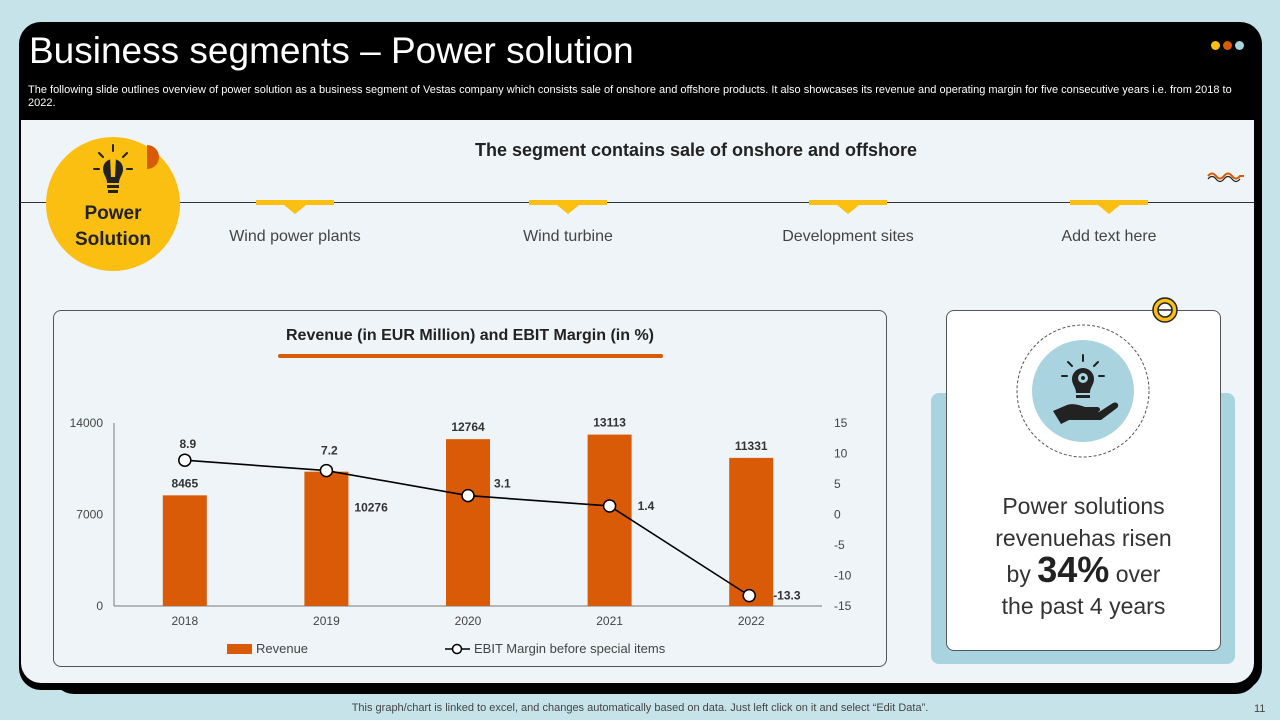  I want to click on revenue-data-label: 12764, so click(468, 427).